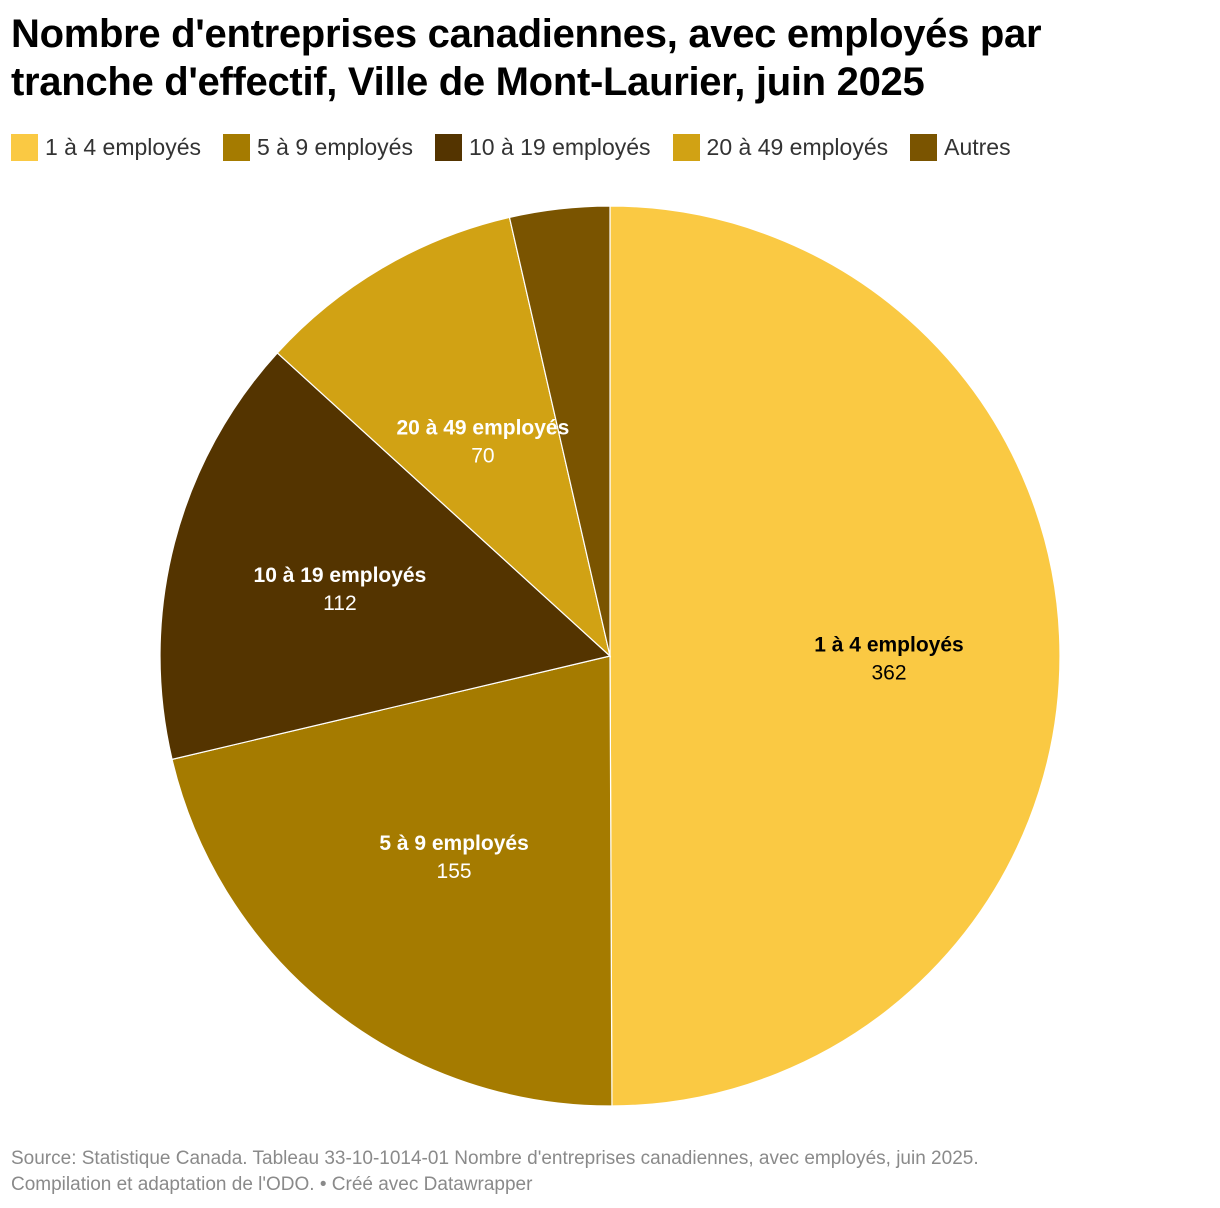  I want to click on slice-label-value: 155, so click(454, 871).